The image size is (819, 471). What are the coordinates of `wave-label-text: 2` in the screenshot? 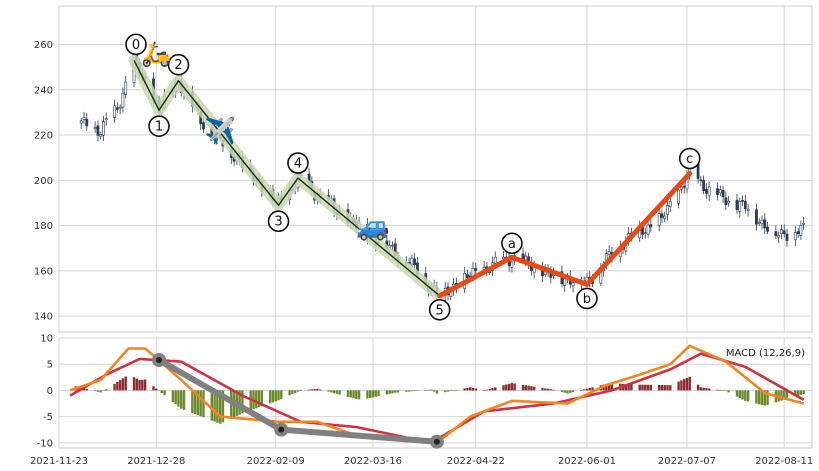 It's located at (178, 65).